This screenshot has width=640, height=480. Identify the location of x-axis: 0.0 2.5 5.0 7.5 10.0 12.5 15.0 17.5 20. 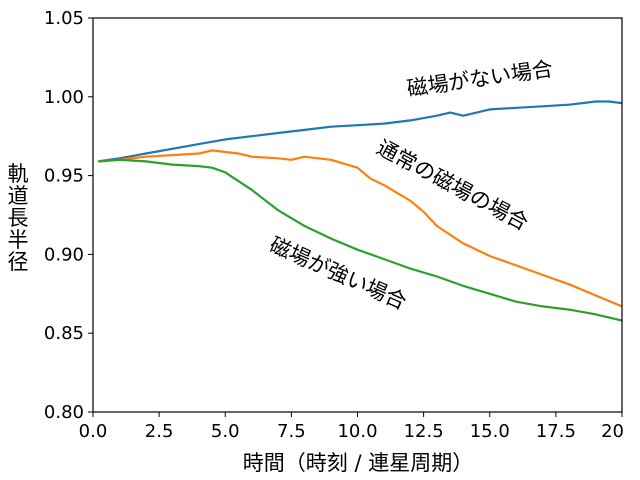
(351, 427).